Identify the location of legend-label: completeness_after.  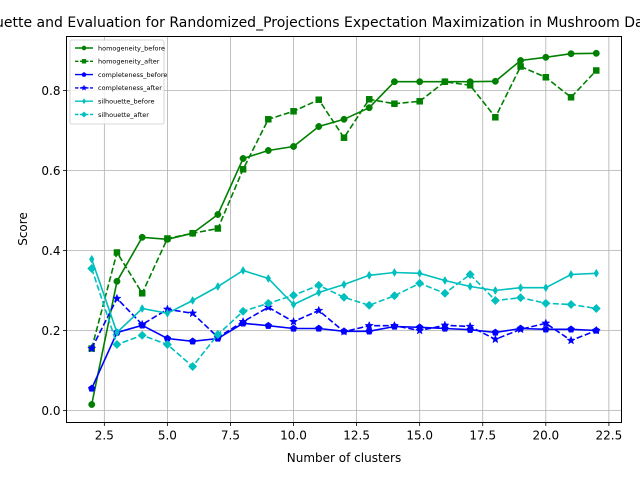
(130, 88).